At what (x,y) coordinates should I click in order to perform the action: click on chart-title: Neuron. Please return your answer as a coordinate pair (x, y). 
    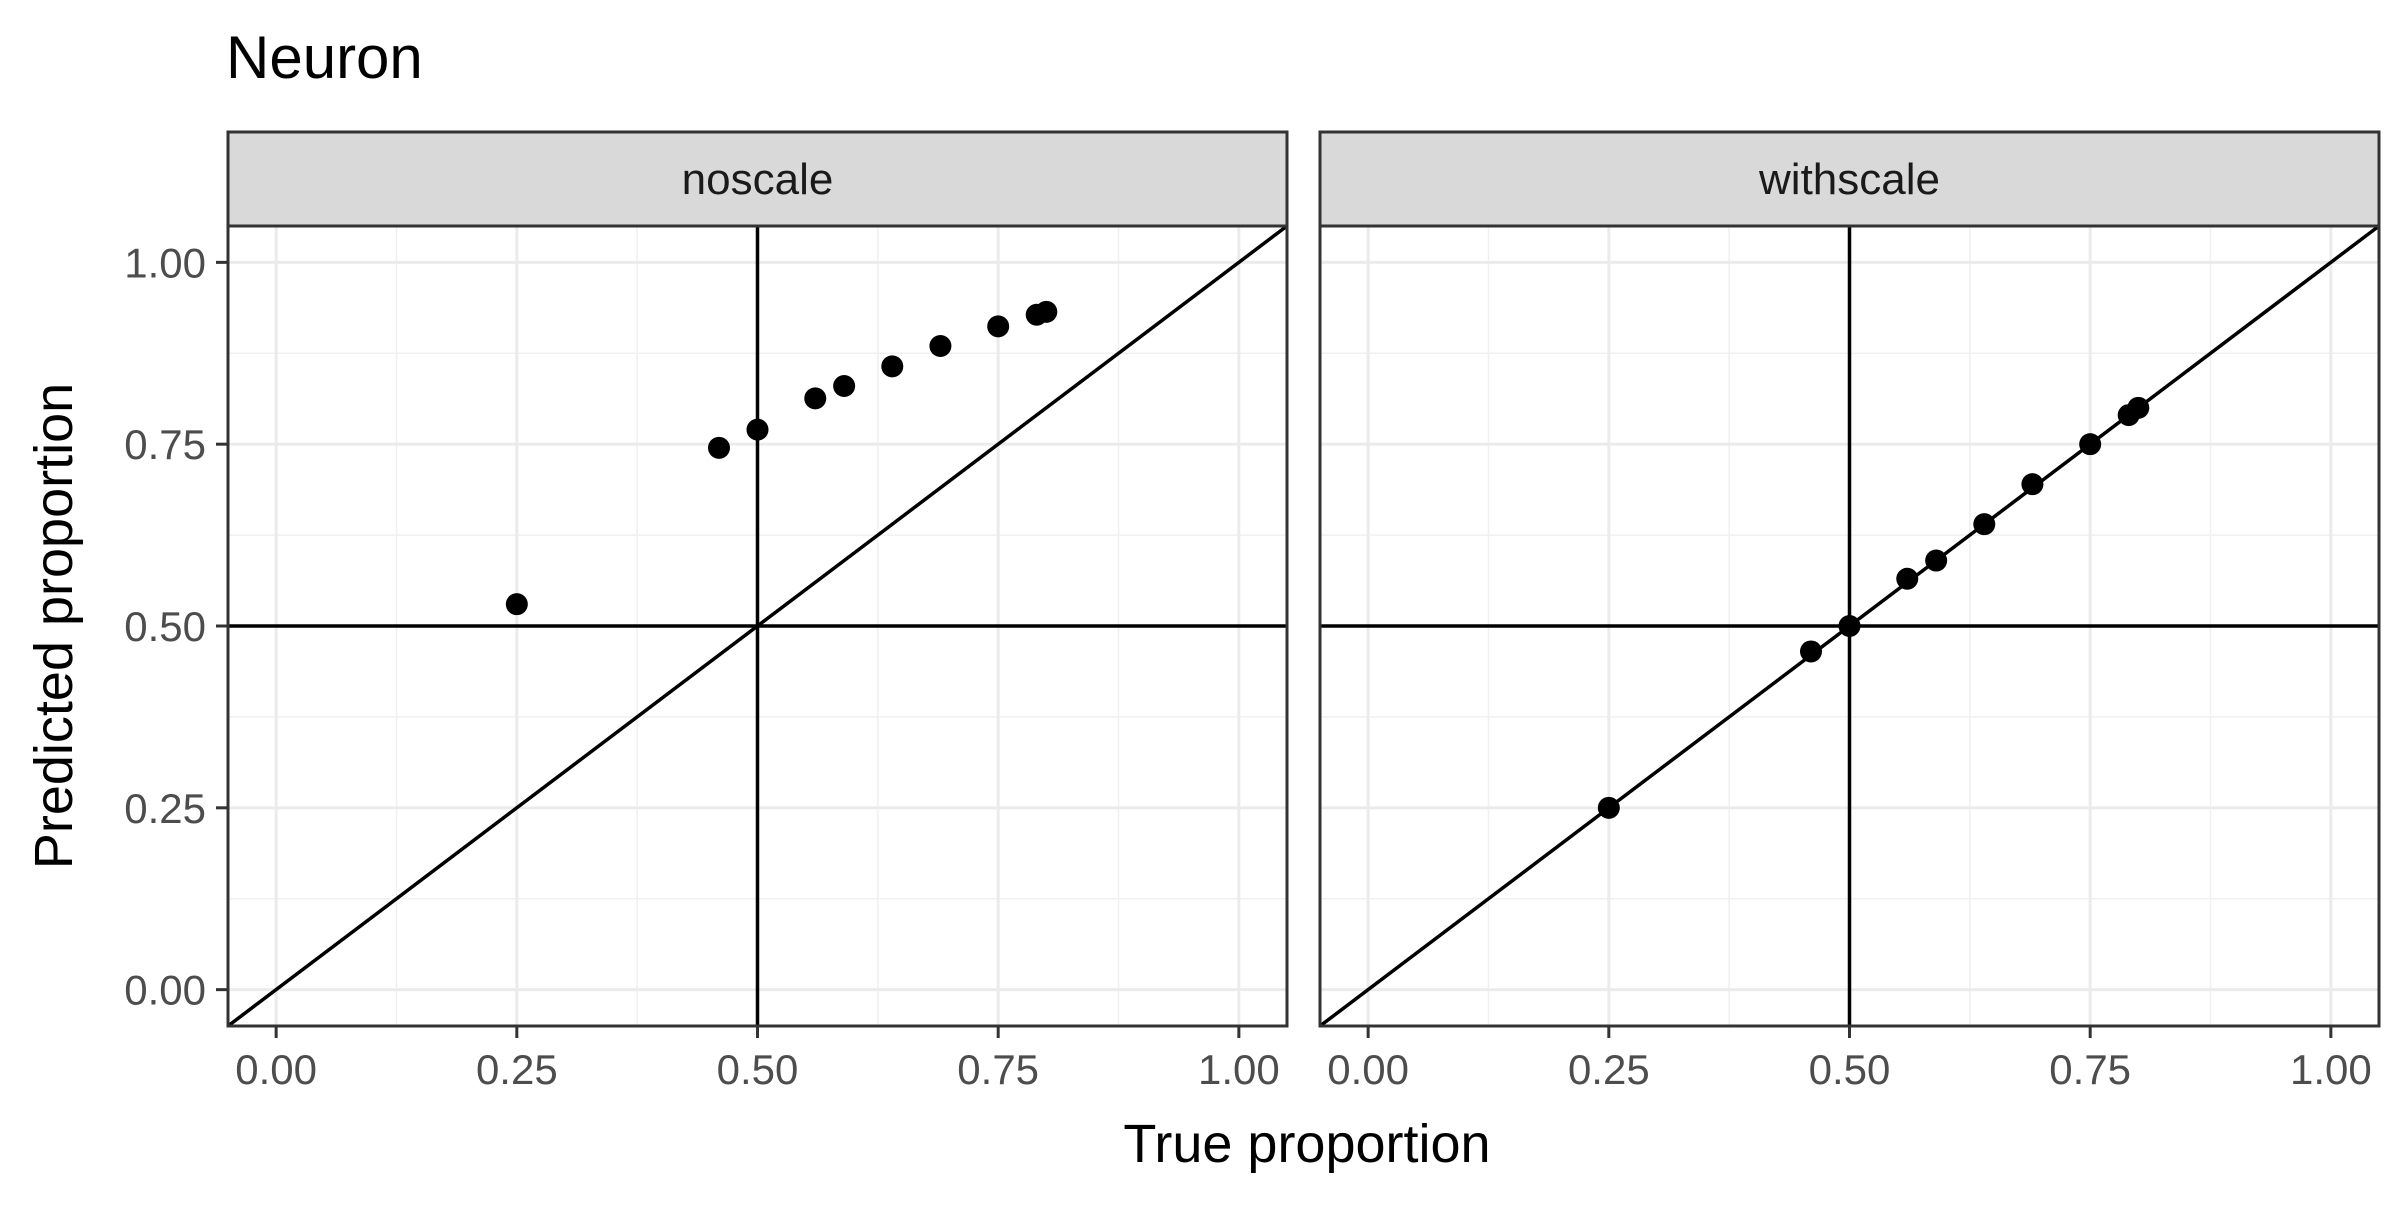
    Looking at the image, I should click on (324, 57).